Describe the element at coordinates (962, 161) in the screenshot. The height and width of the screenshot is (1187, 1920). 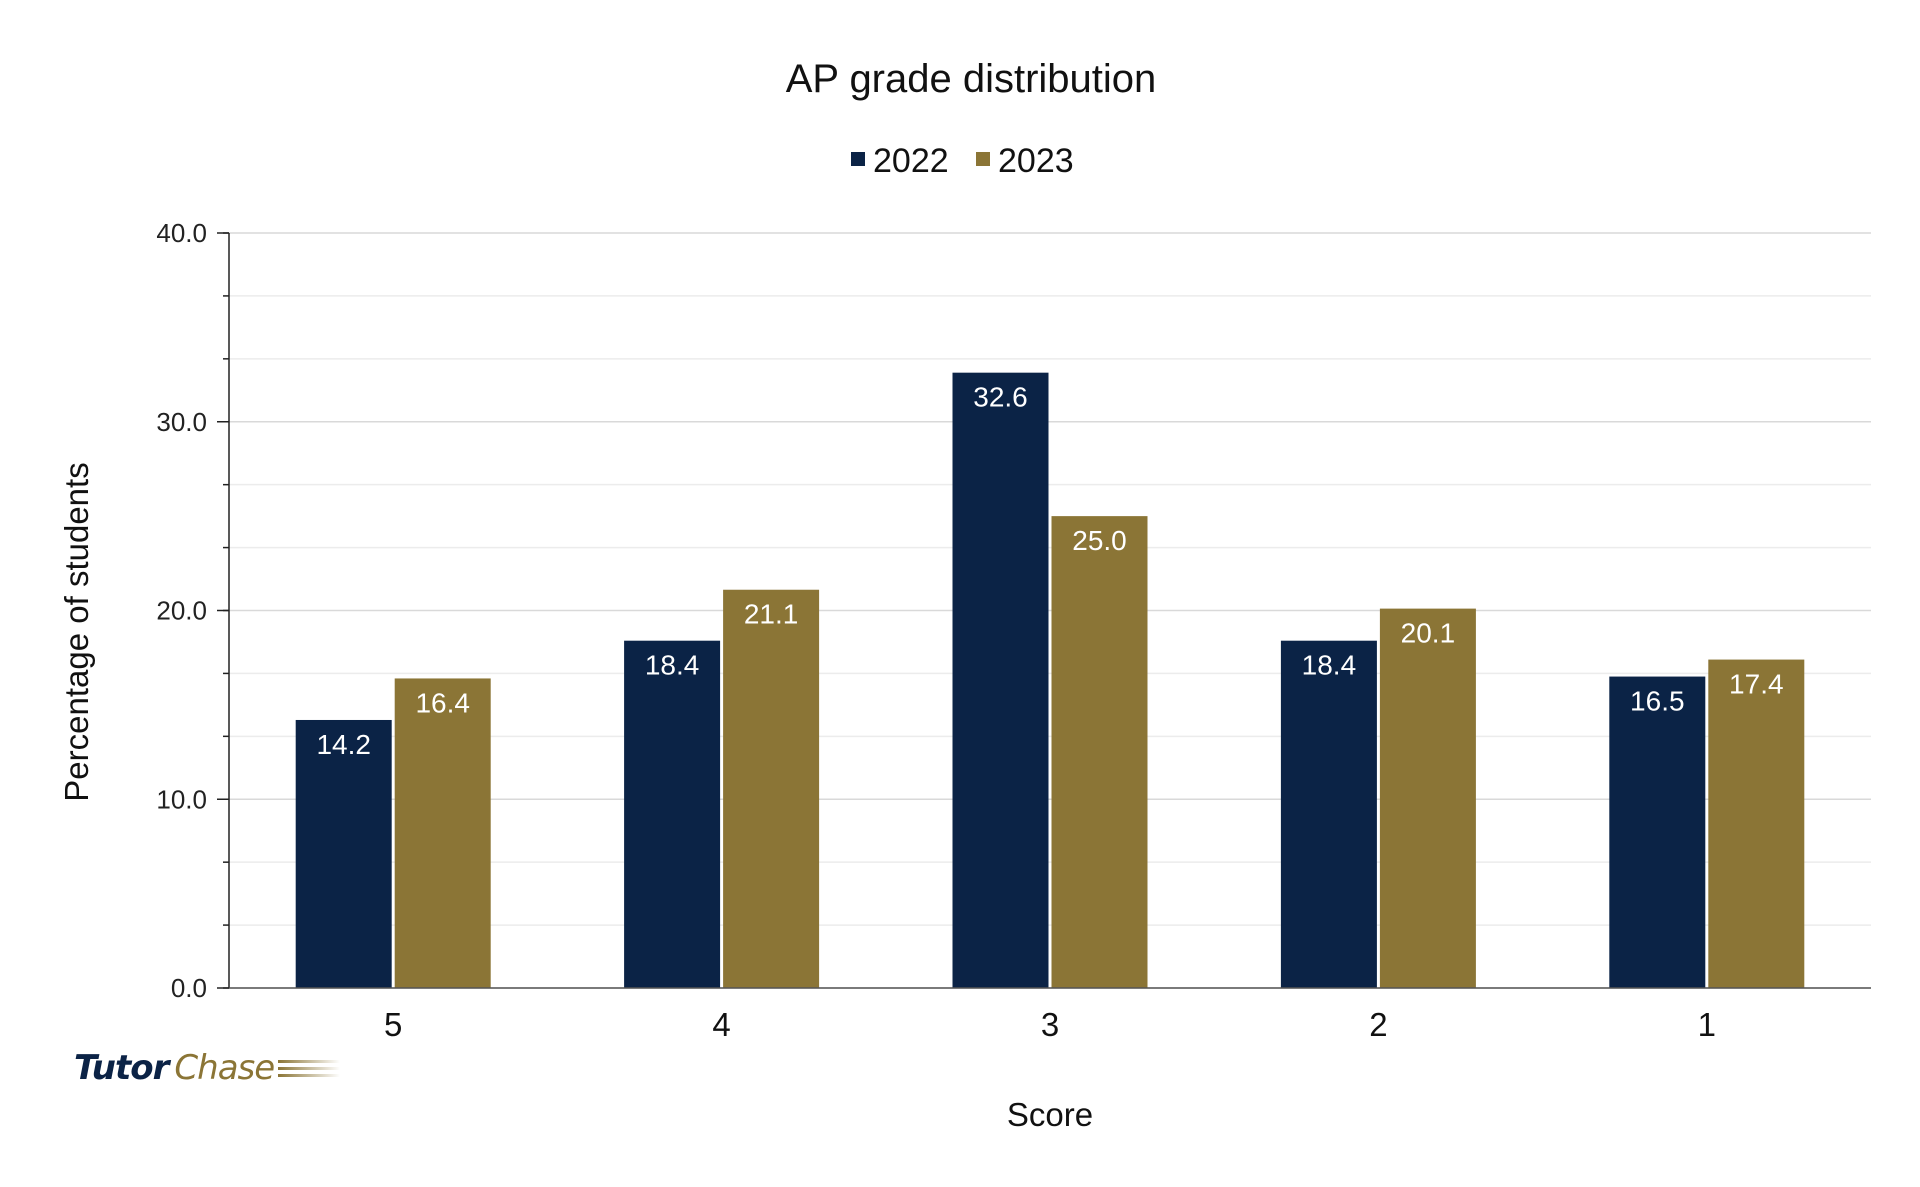
I see `legend: 2022 2023` at that location.